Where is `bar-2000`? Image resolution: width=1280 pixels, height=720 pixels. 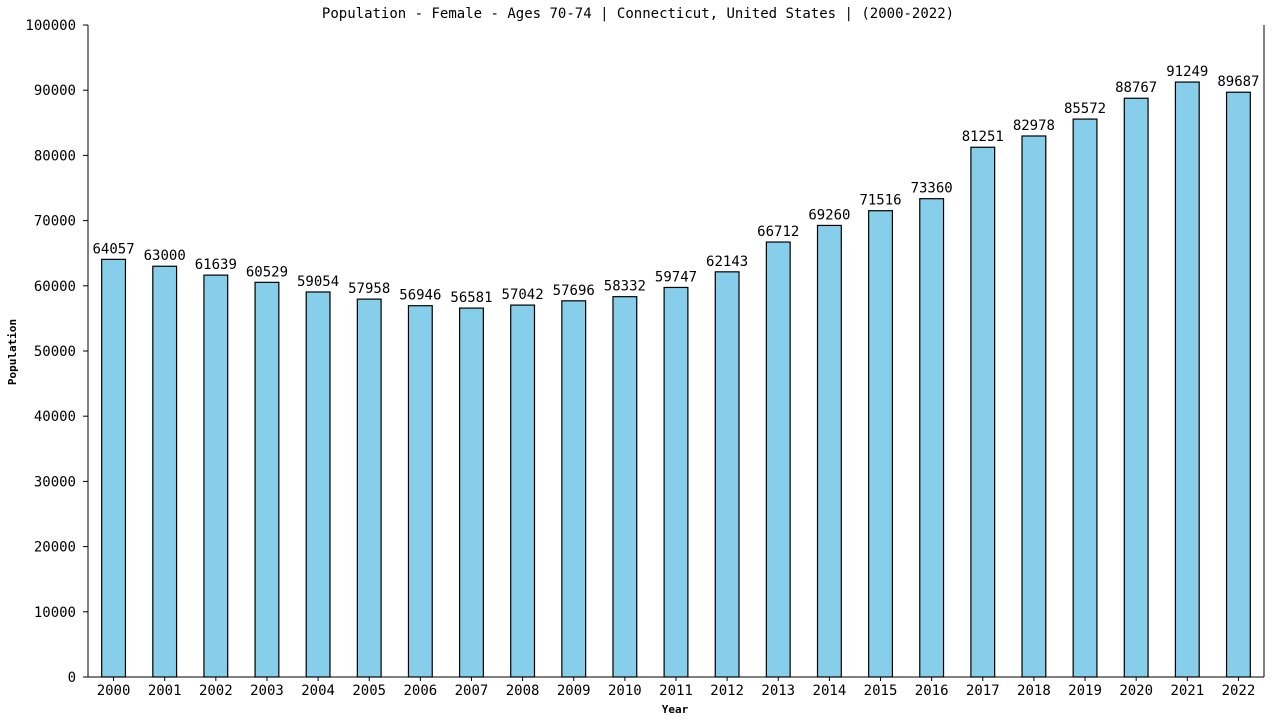
bar-2000 is located at coordinates (114, 468).